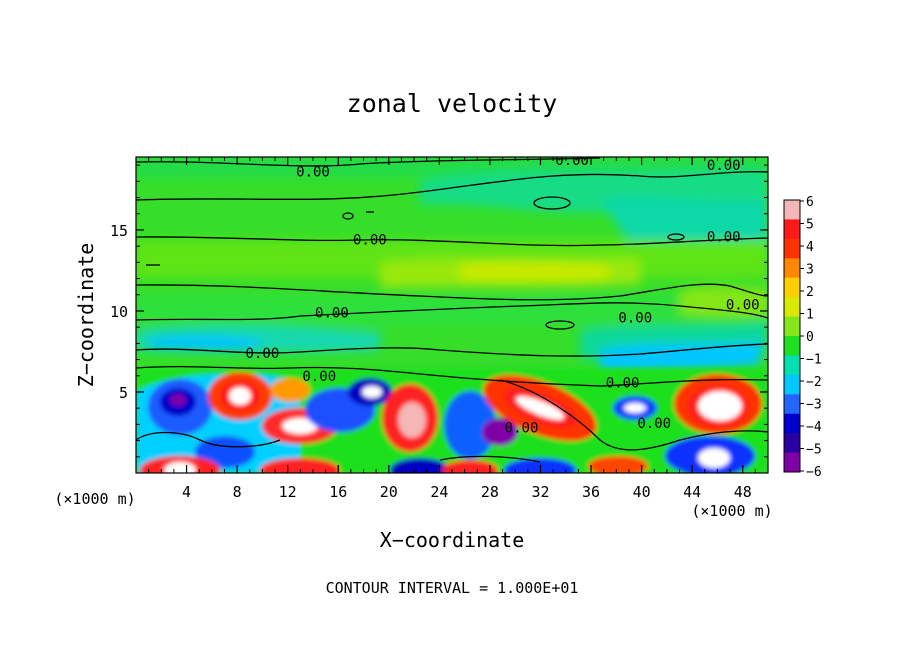 This screenshot has width=904, height=654. What do you see at coordinates (802, 337) in the screenshot?
I see `colorbar: 6 5 4 3 2 1 0 −1 −2 −3 −4 −5 −6` at bounding box center [802, 337].